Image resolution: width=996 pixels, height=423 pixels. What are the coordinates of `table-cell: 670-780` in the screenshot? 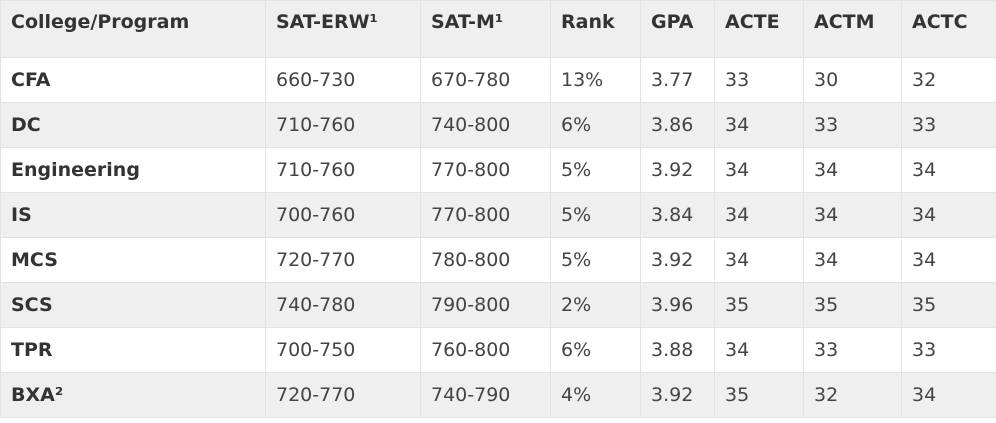 It's located at (485, 80).